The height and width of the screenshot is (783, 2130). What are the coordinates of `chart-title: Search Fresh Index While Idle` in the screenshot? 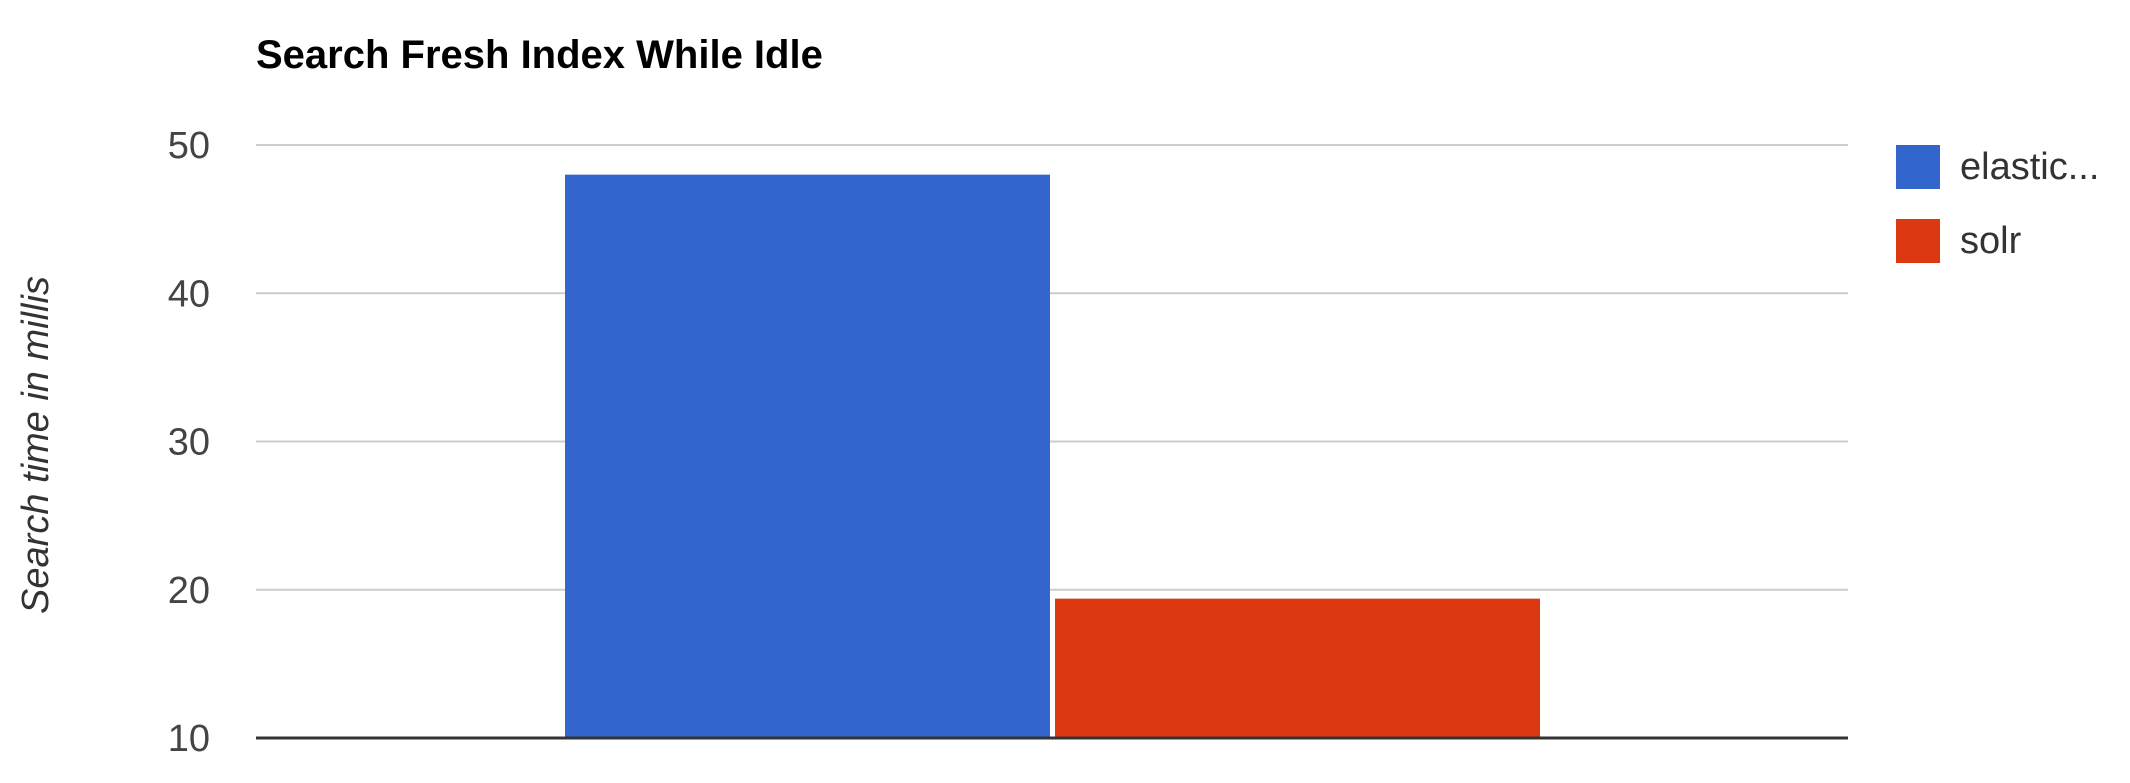 It's located at (539, 55).